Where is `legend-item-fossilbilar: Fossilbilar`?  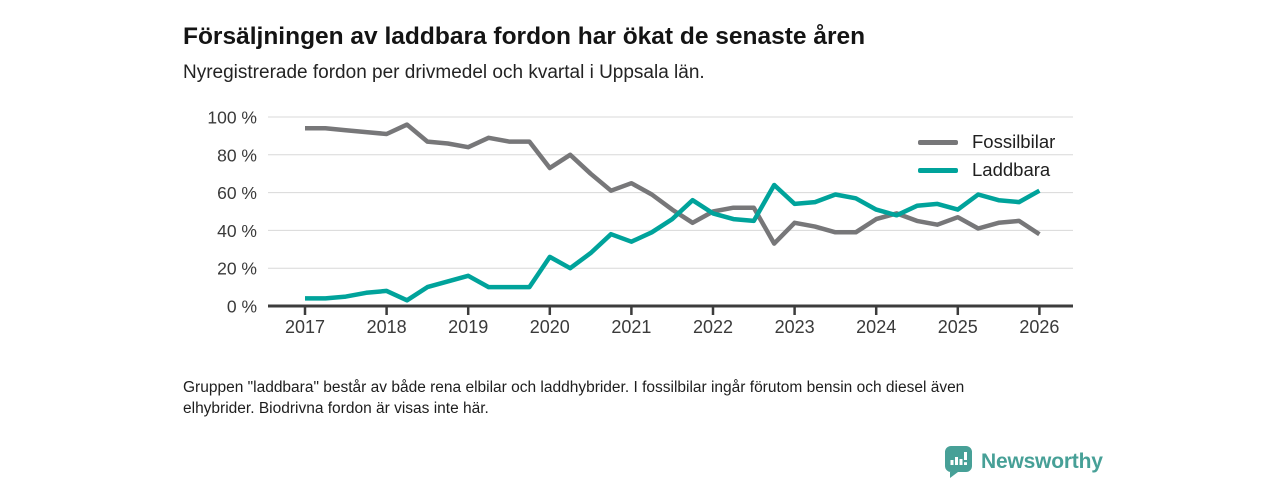 legend-item-fossilbilar: Fossilbilar is located at coordinates (986, 142).